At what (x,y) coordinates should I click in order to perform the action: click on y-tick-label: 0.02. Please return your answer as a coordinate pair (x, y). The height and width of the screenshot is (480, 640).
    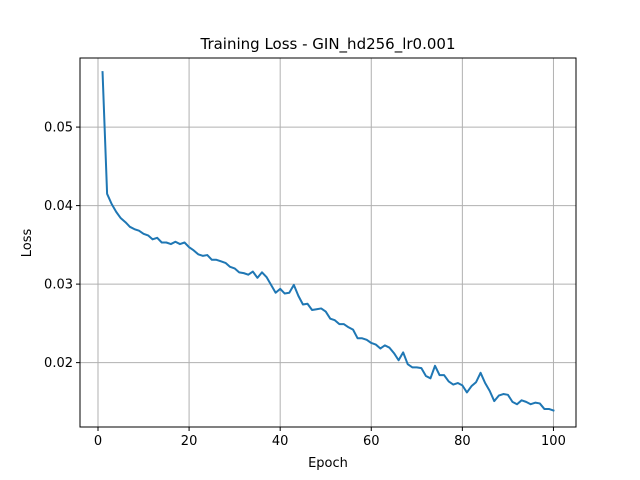
    Looking at the image, I should click on (58, 363).